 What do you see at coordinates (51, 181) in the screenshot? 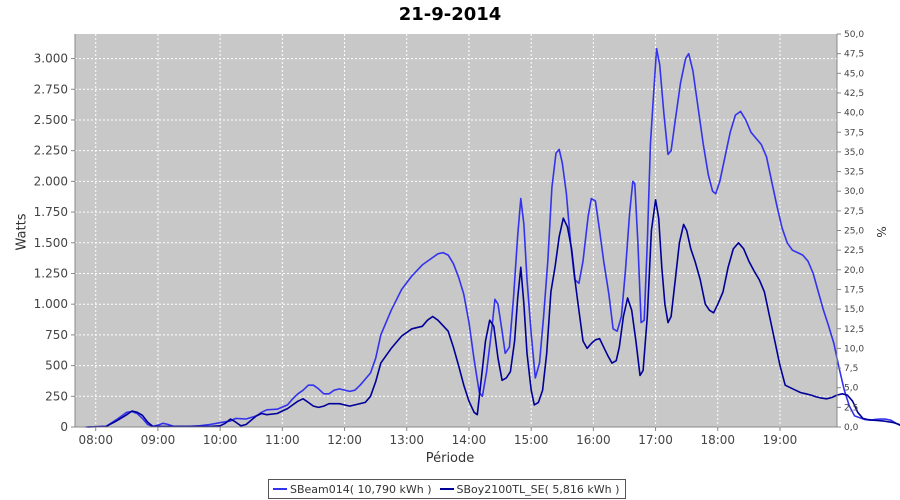
I see `y-tick-label: 2.000` at bounding box center [51, 181].